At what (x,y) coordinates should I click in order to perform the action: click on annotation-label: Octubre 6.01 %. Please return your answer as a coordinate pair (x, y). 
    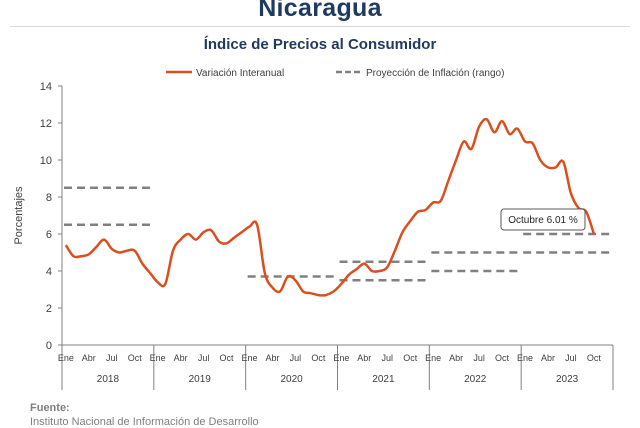
    Looking at the image, I should click on (543, 220).